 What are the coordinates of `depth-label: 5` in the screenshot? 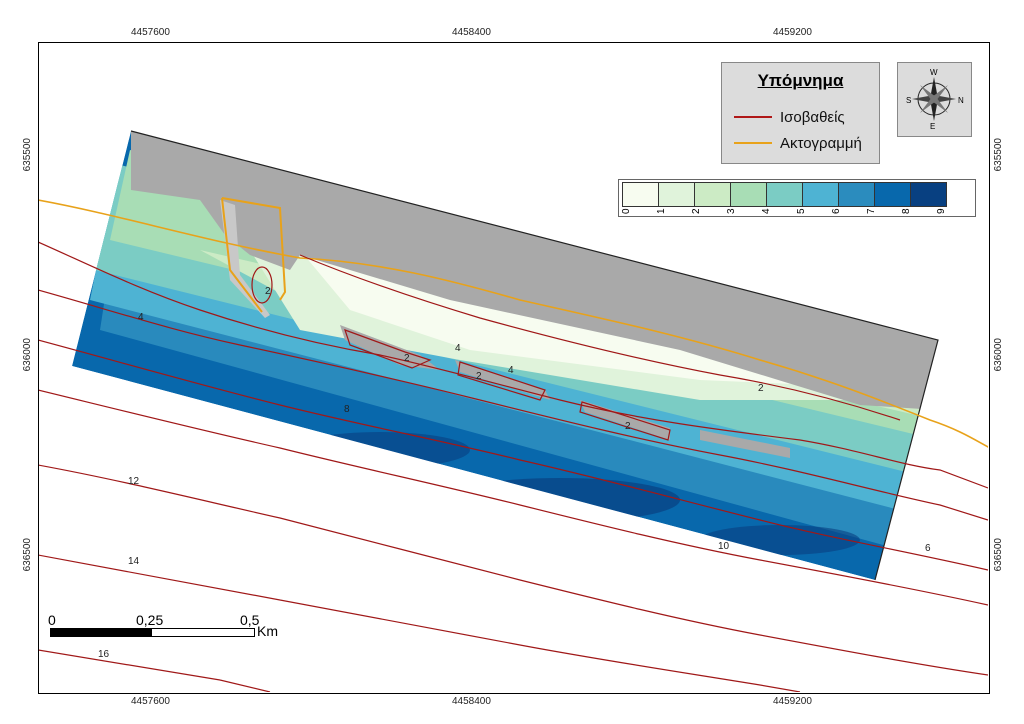 It's located at (801, 211).